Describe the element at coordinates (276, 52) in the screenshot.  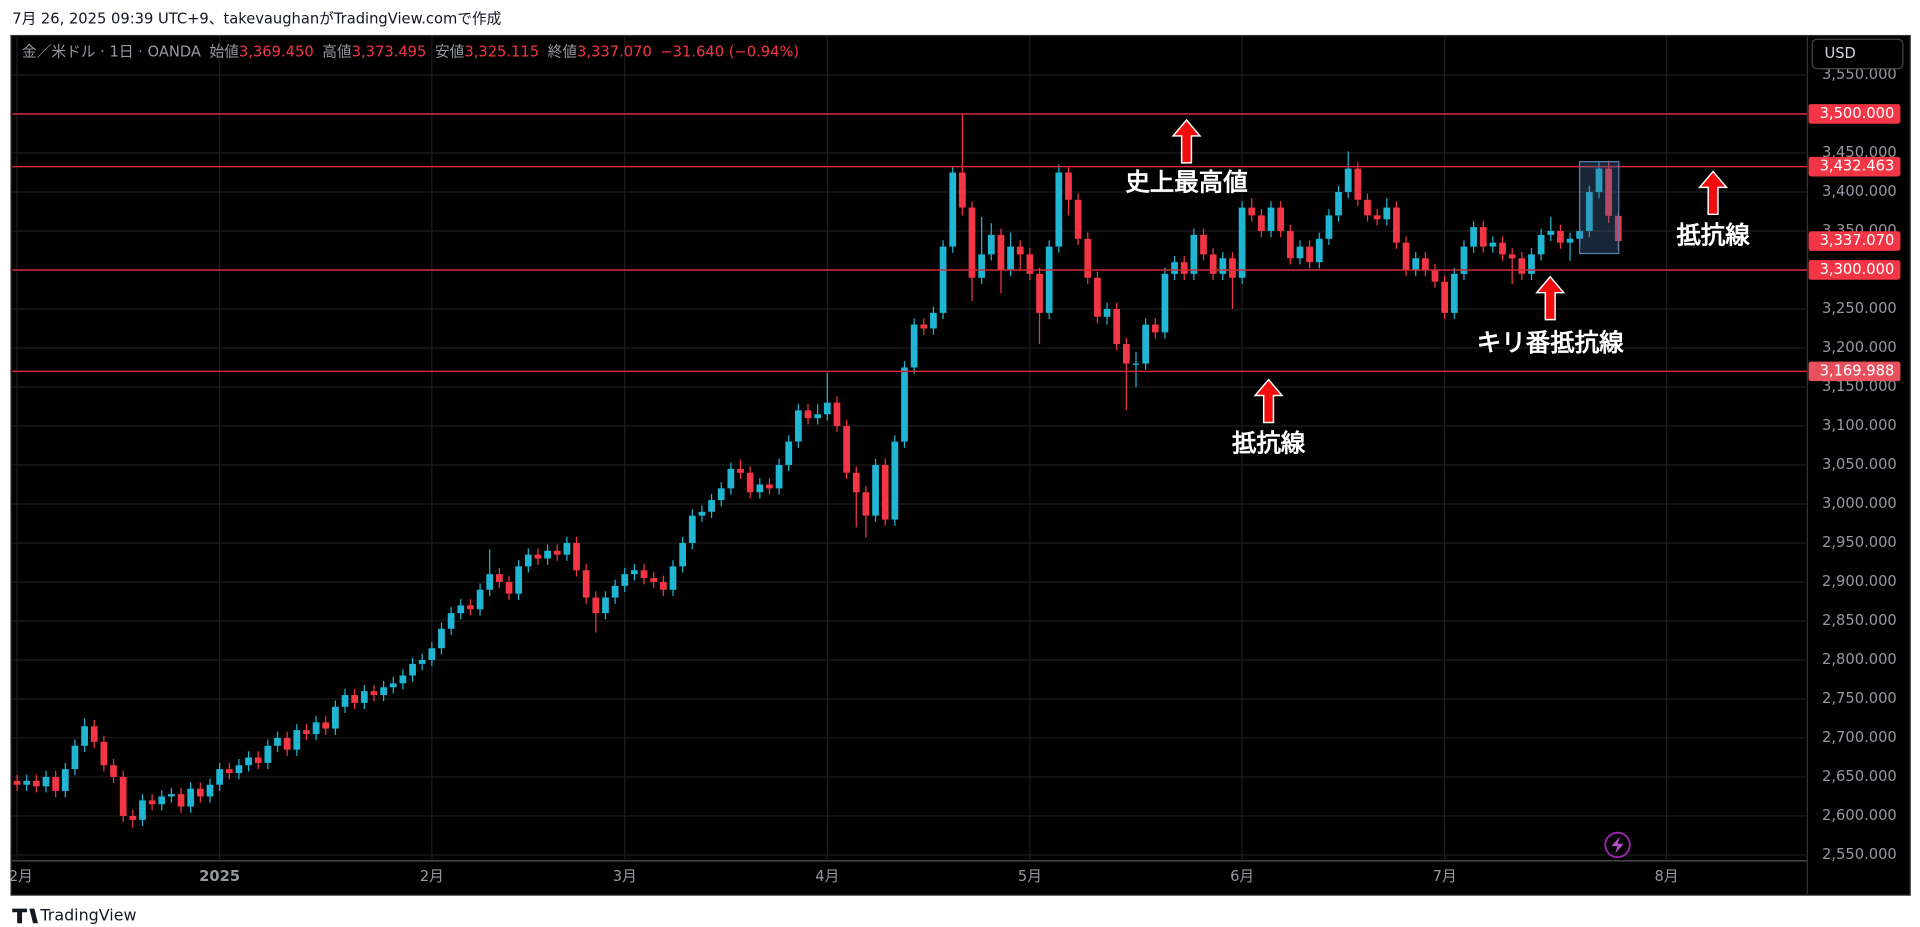
I see `legend-value: 3,369.450` at that location.